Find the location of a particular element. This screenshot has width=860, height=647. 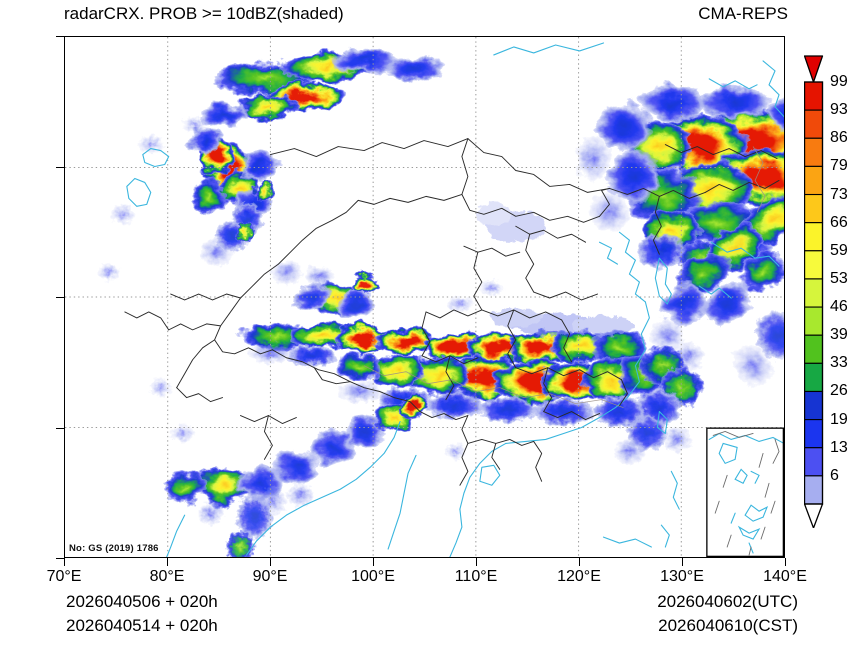

model-label: CMA-REPS is located at coordinates (743, 13).